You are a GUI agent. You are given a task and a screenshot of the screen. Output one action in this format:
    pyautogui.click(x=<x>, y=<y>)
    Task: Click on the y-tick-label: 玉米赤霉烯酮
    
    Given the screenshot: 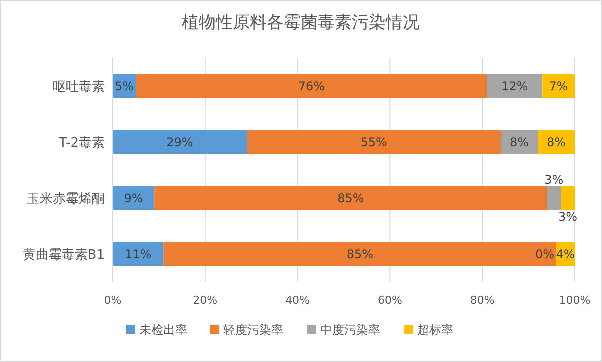 What is the action you would take?
    pyautogui.click(x=66, y=199)
    